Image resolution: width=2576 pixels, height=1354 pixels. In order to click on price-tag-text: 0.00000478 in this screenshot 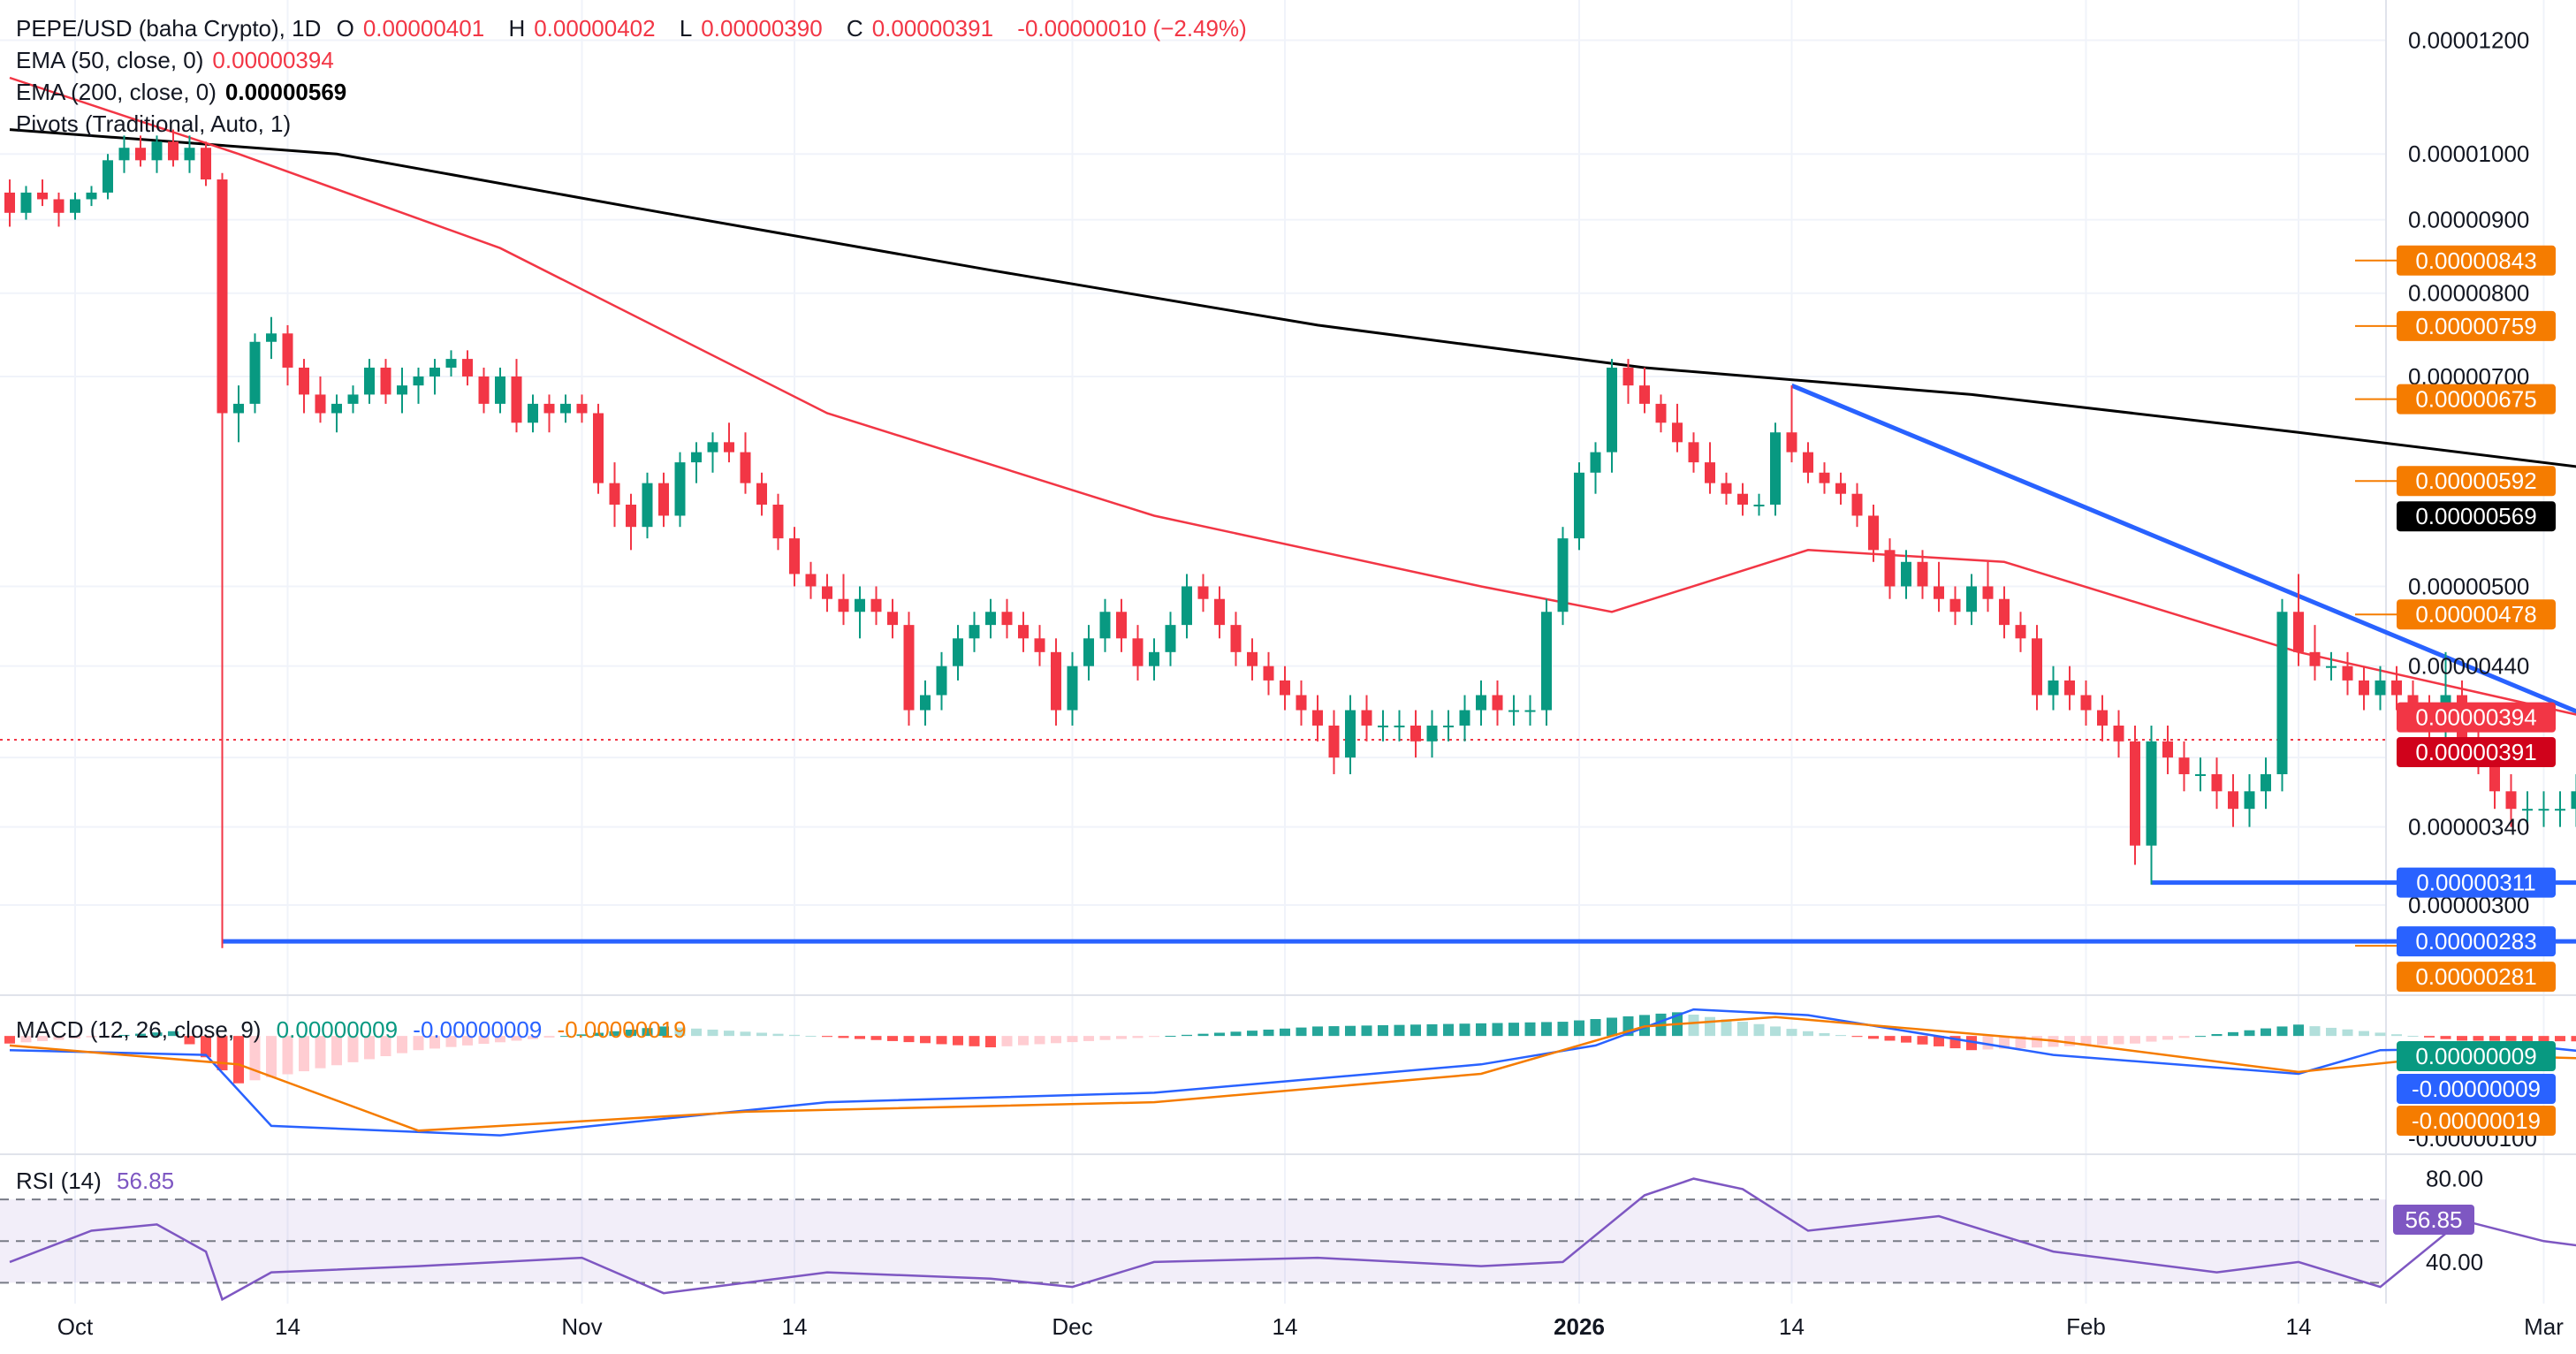, I will do `click(2475, 615)`.